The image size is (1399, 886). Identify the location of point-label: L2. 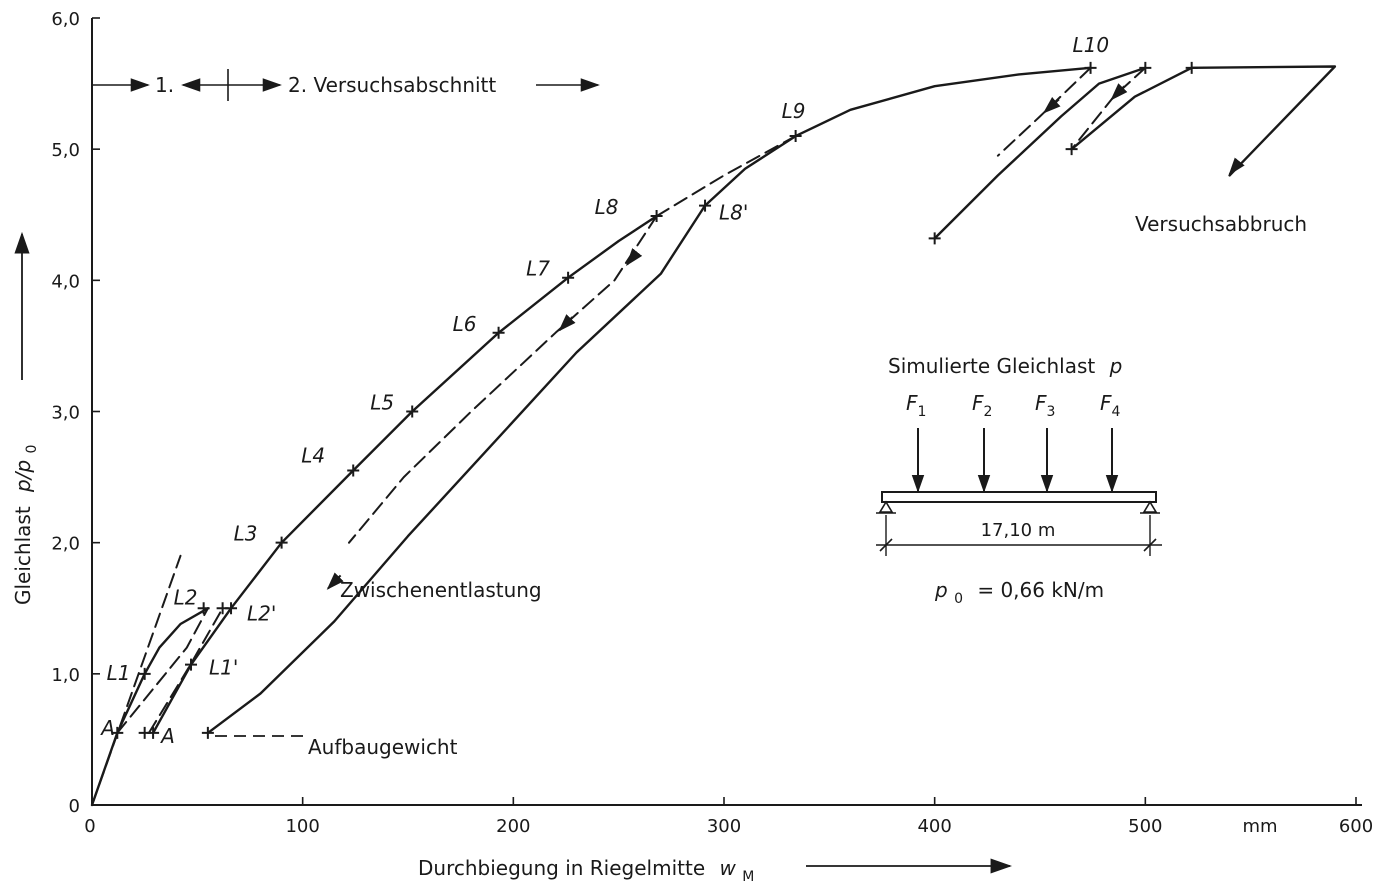
(186, 597).